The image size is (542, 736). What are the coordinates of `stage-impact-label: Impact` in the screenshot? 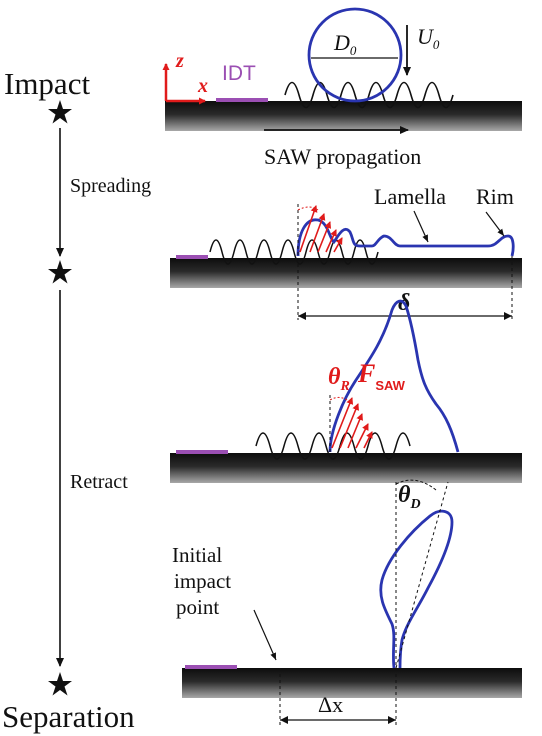 It's located at (47, 83).